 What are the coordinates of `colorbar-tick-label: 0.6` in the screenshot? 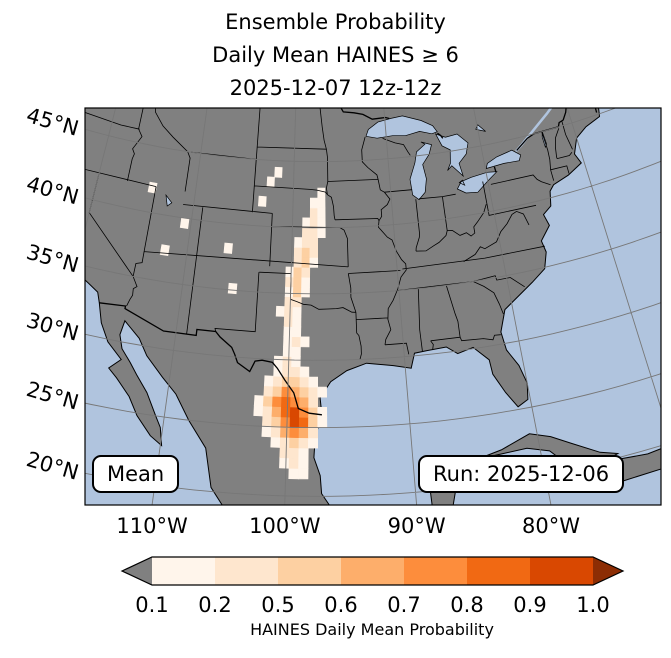 It's located at (340, 605).